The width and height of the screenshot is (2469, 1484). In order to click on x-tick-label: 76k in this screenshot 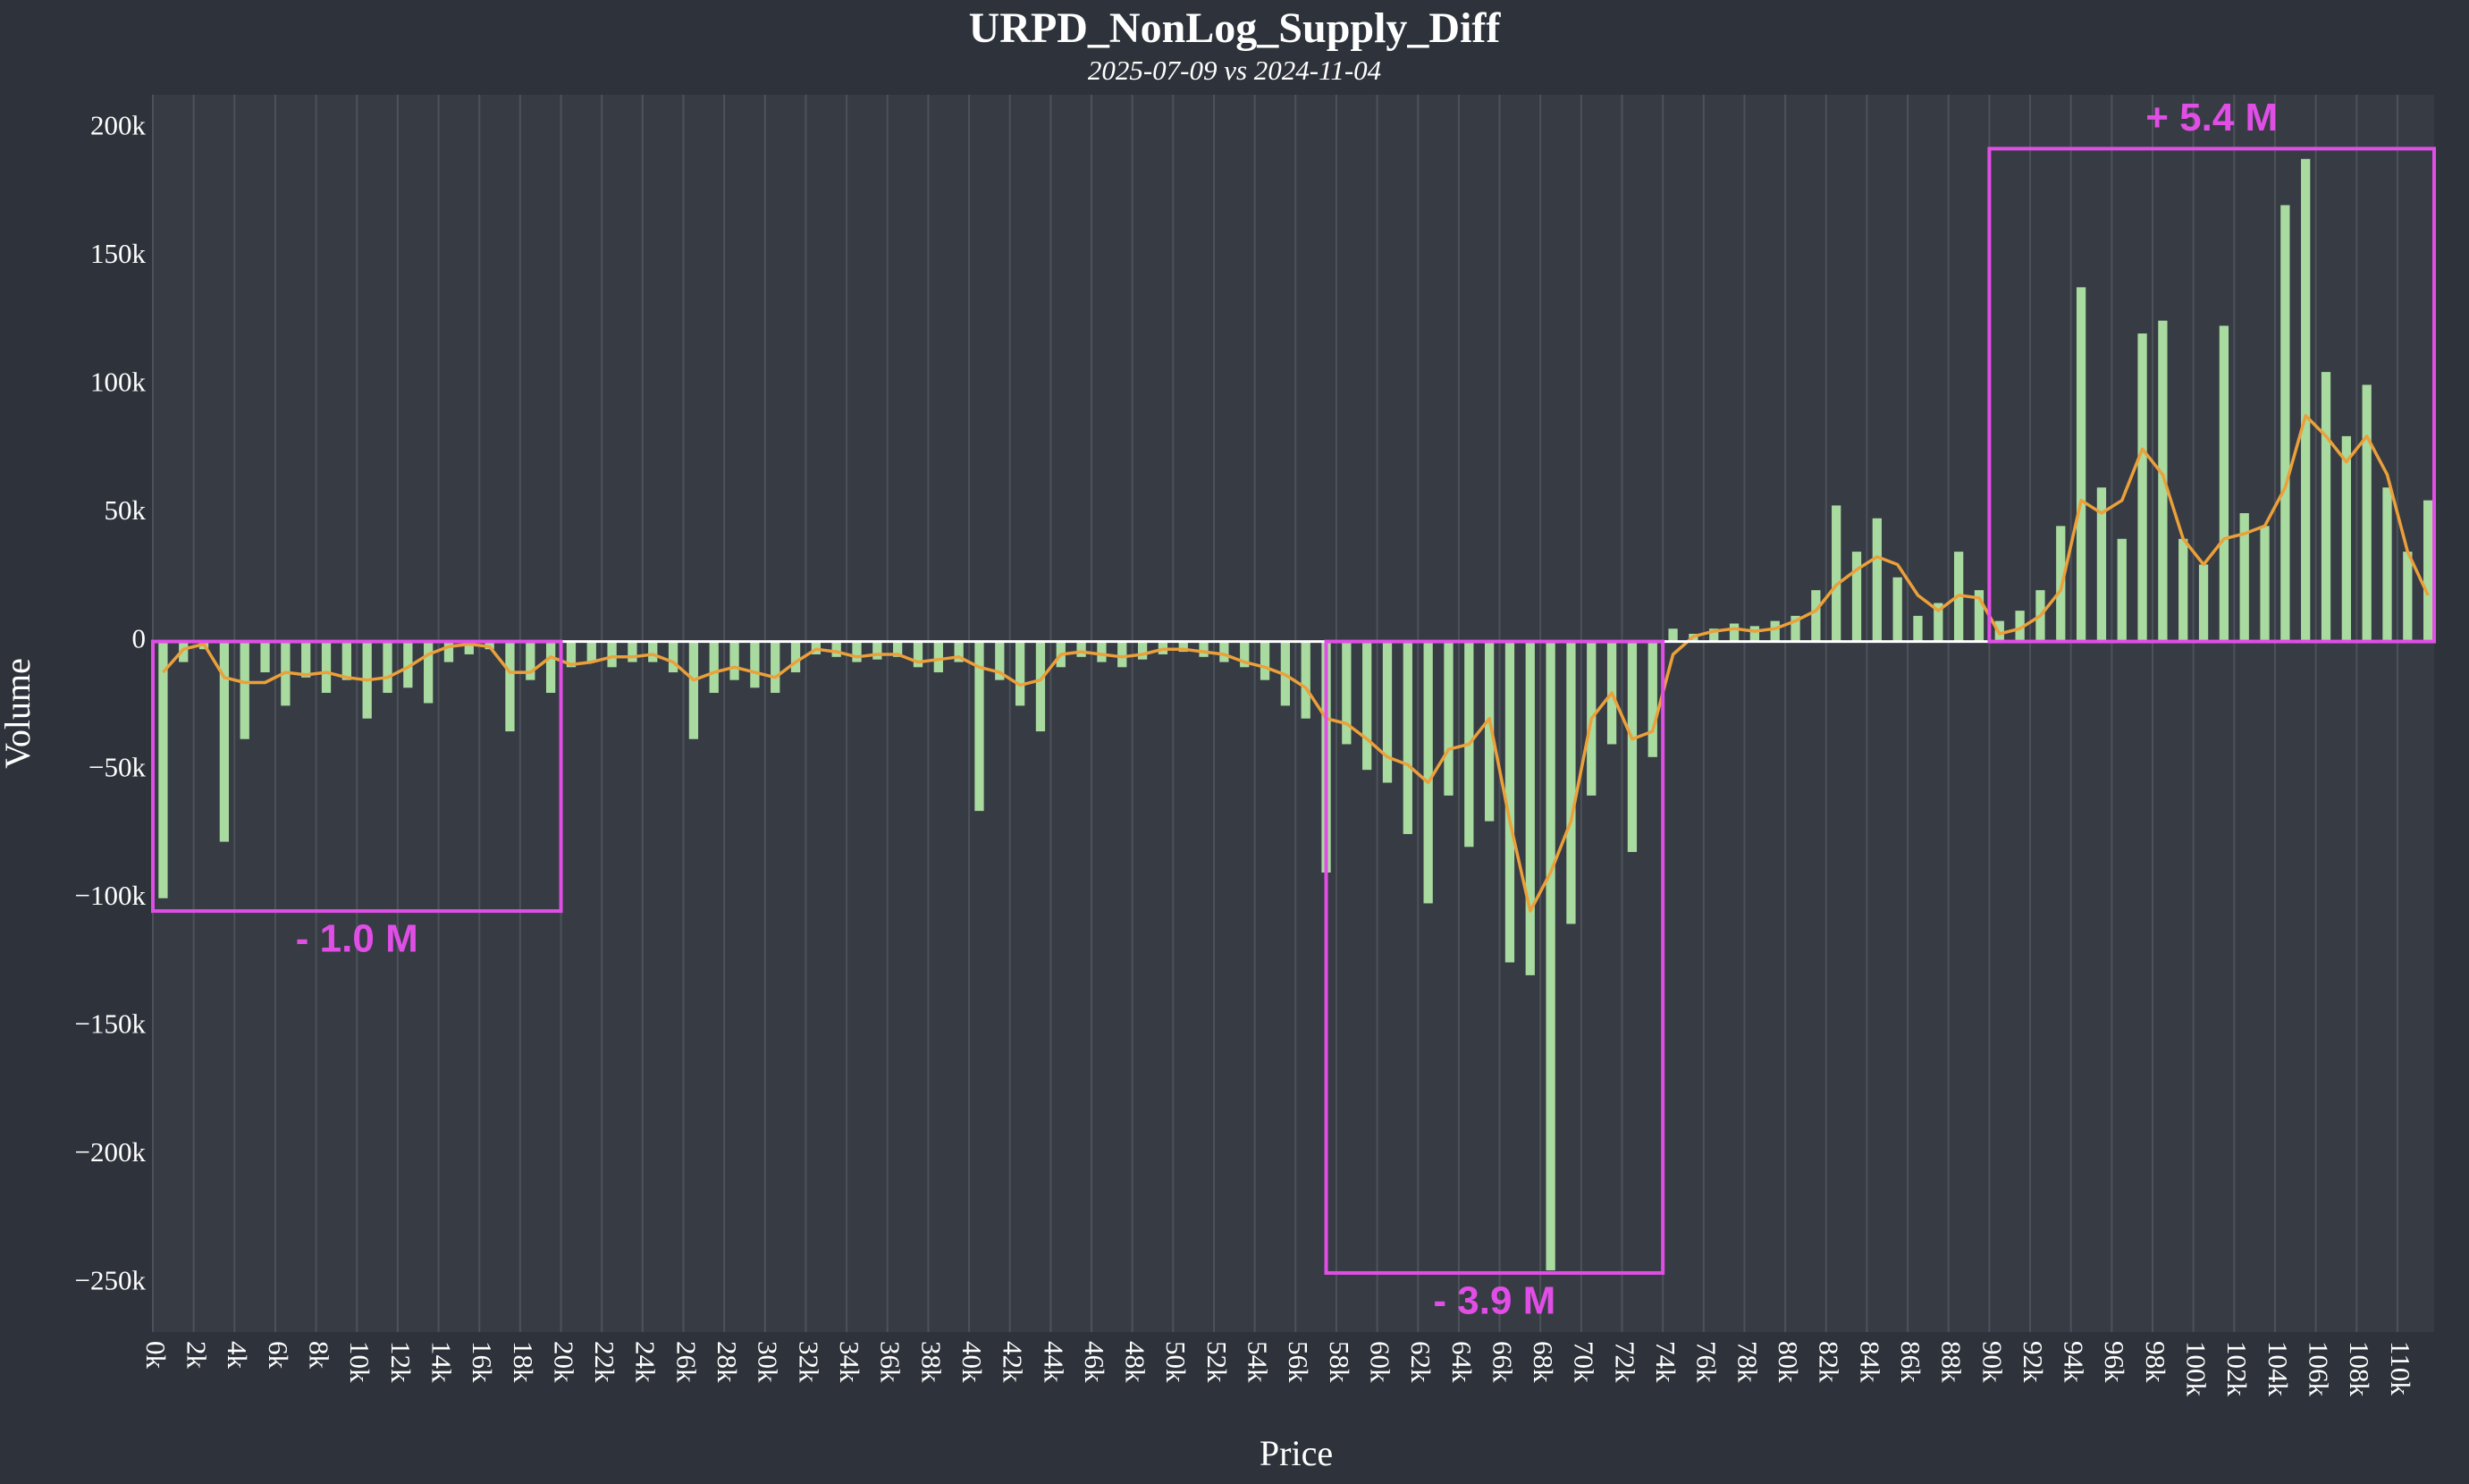, I will do `click(1707, 1362)`.